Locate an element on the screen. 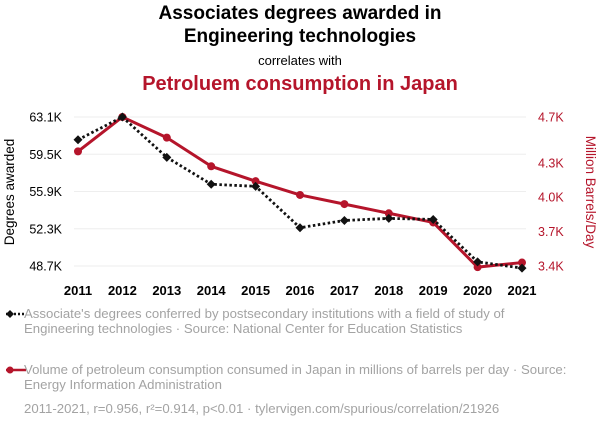 This screenshot has width=600, height=430. left-axis-ticks: 63.1K 59.5K 55.9K 52.3K 48.7K is located at coordinates (45, 192).